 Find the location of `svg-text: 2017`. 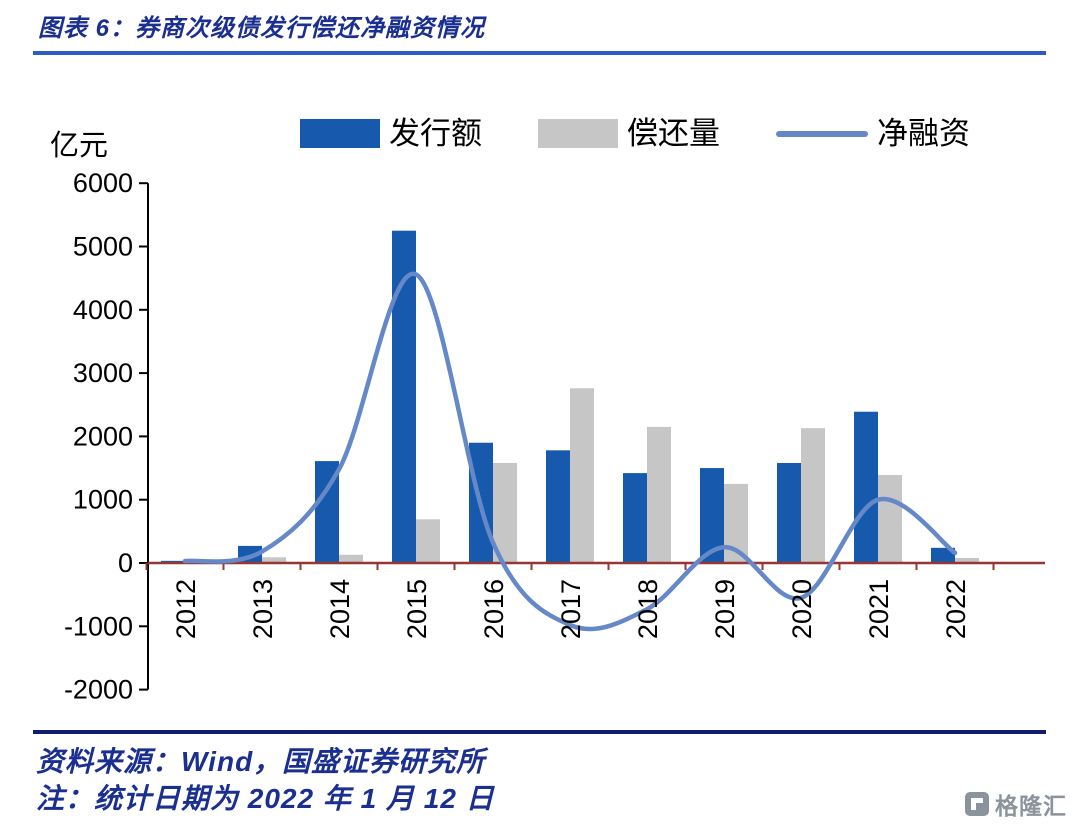

svg-text: 2017 is located at coordinates (571, 609).